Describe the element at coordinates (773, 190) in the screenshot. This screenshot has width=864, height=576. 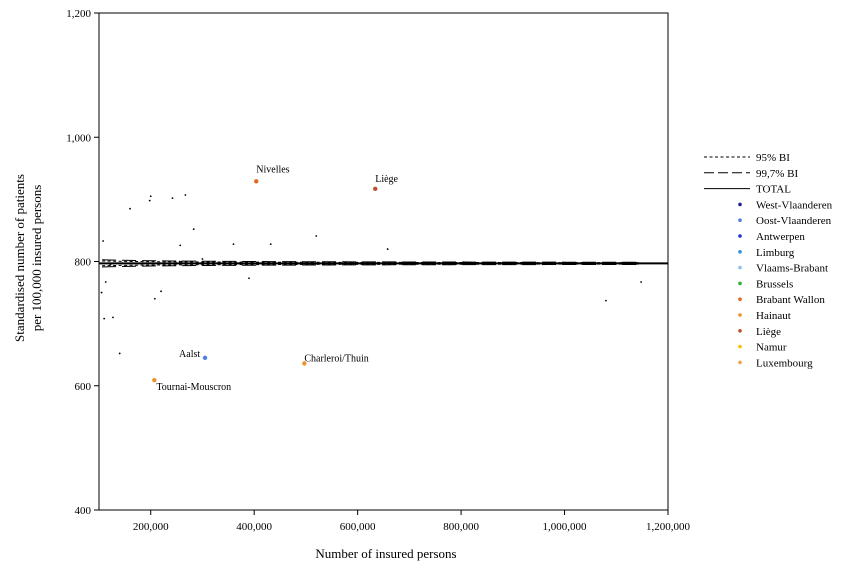
I see `legend-label: TOTAL` at that location.